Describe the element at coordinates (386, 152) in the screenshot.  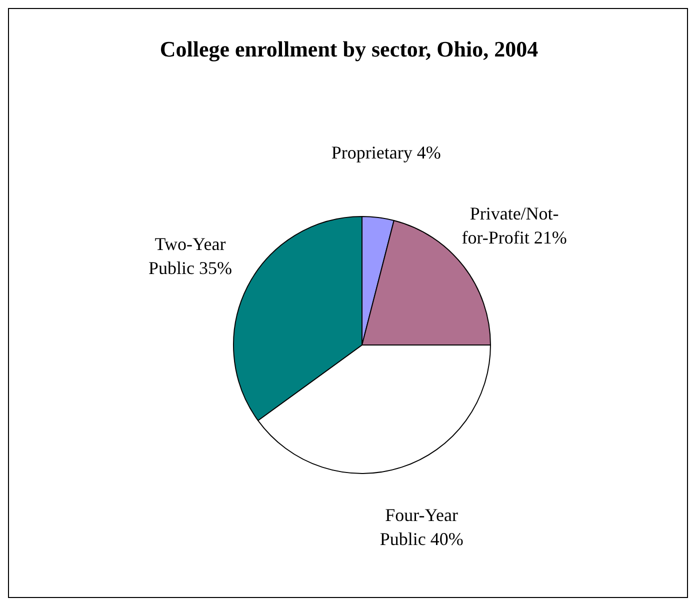
I see `slice-label: Proprietary 4%` at that location.